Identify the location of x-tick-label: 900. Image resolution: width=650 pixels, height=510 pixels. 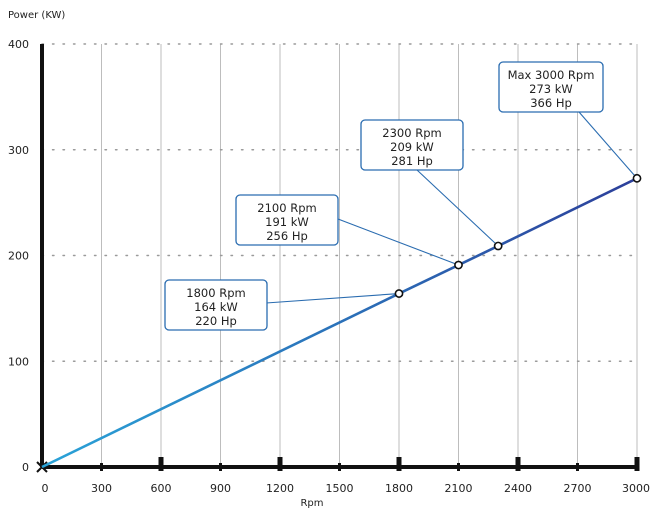
(220, 488).